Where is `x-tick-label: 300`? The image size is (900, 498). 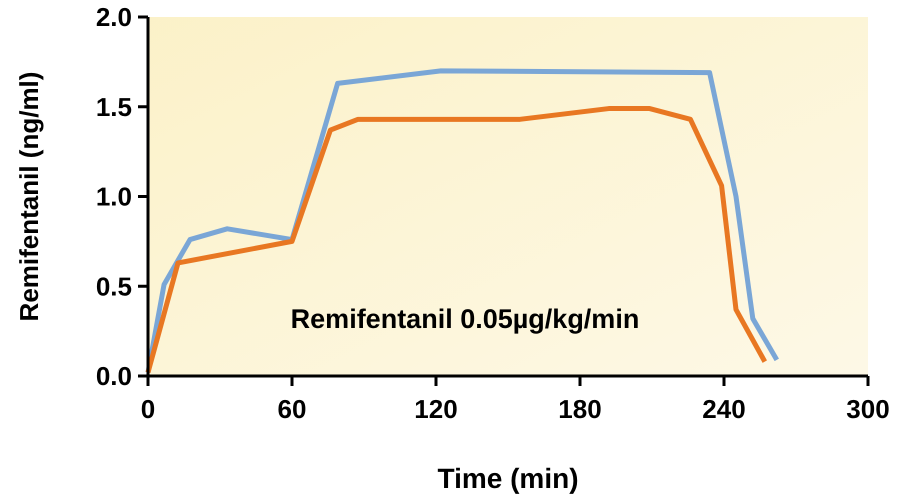 x-tick-label: 300 is located at coordinates (868, 409).